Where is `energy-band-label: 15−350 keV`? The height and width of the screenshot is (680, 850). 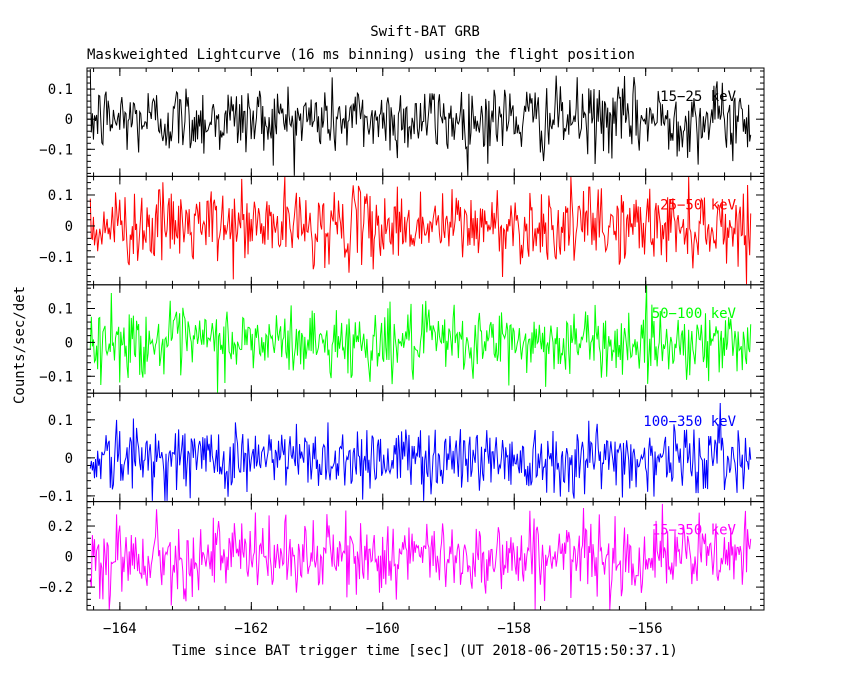 energy-band-label: 15−350 keV is located at coordinates (694, 531).